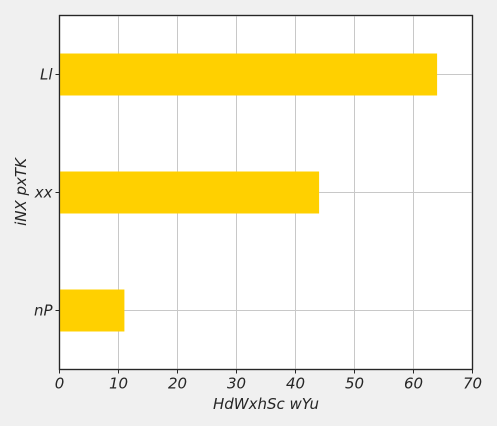  I want to click on x-tick-label: 10, so click(118, 384).